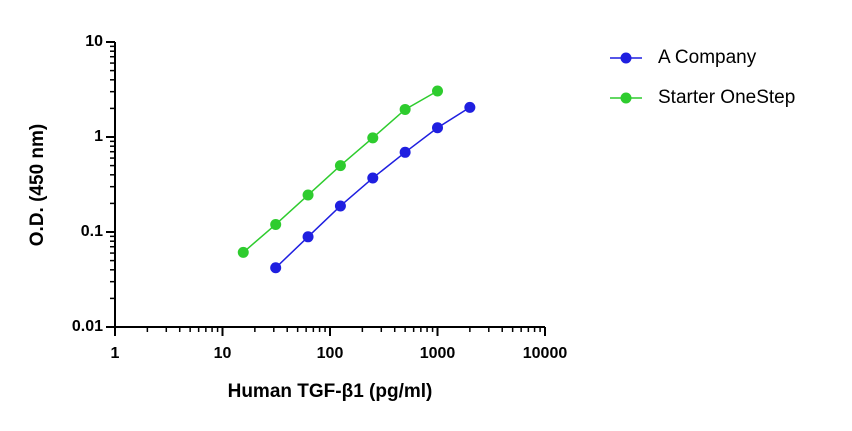  I want to click on y-tick-label: 10, so click(94, 41).